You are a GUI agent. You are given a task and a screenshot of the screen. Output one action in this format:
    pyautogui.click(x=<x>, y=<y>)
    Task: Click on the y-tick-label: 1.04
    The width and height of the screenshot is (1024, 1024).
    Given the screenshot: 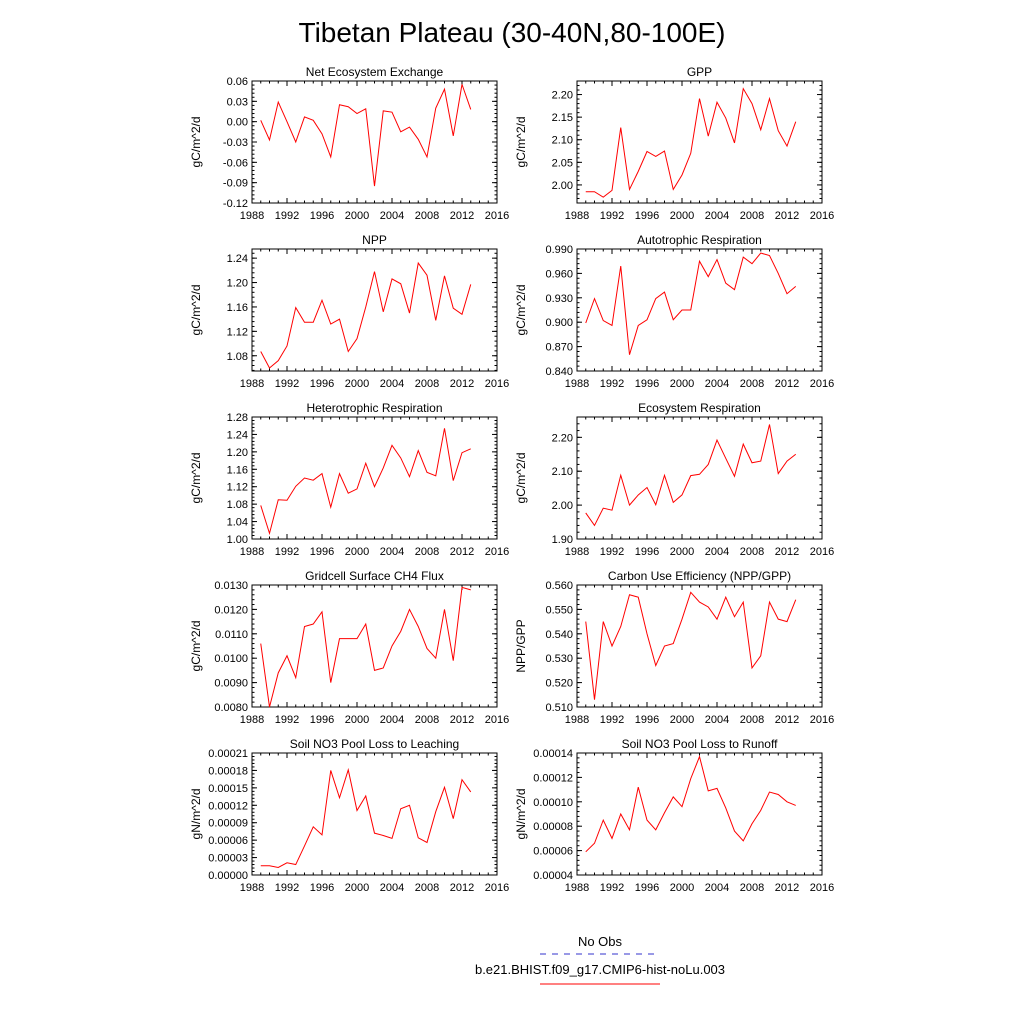 What is the action you would take?
    pyautogui.click(x=237, y=523)
    